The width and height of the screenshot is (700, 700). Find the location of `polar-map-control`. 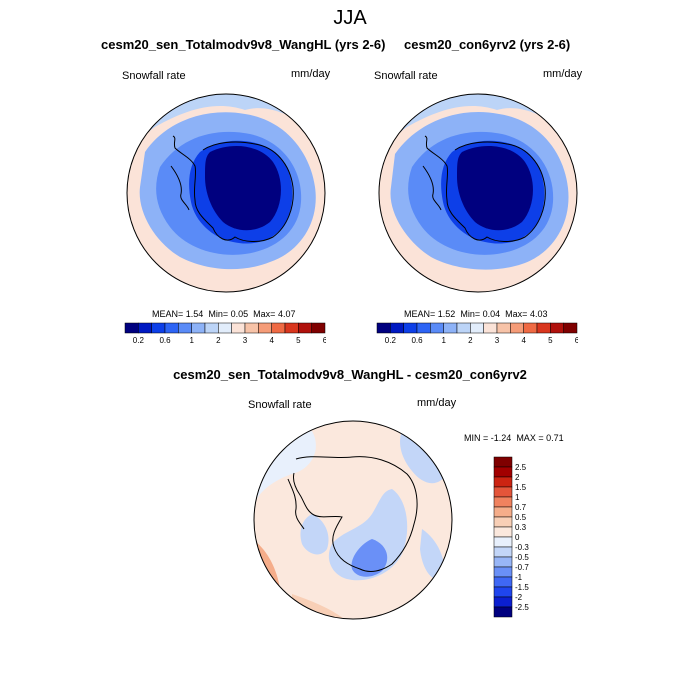

polar-map-control is located at coordinates (478, 193).